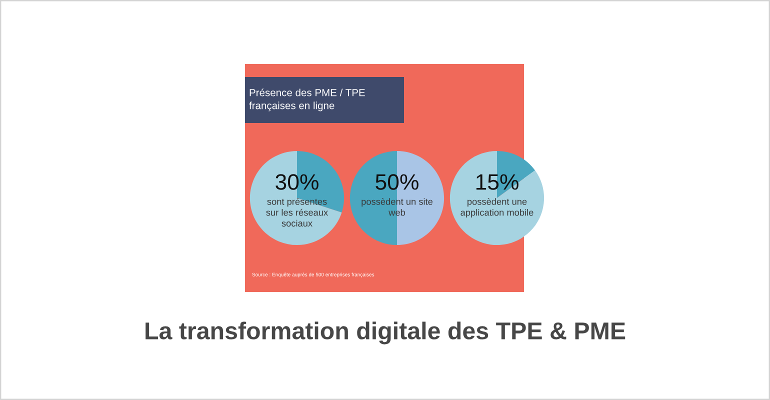  What do you see at coordinates (497, 208) in the screenshot?
I see `slice-label: possèdent une application mobile` at bounding box center [497, 208].